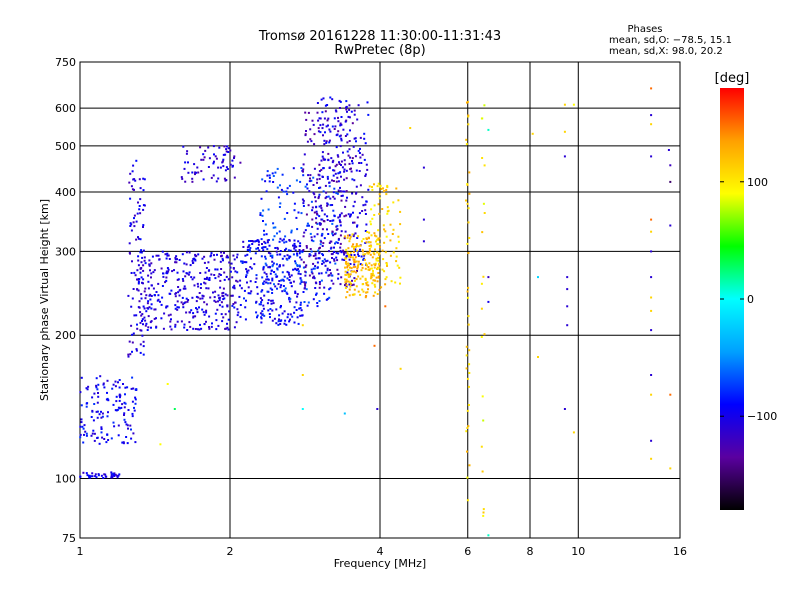 This screenshot has width=800, height=600. Describe the element at coordinates (379, 50) in the screenshot. I see `chart-subtitle: RwPretec (8p)` at that location.